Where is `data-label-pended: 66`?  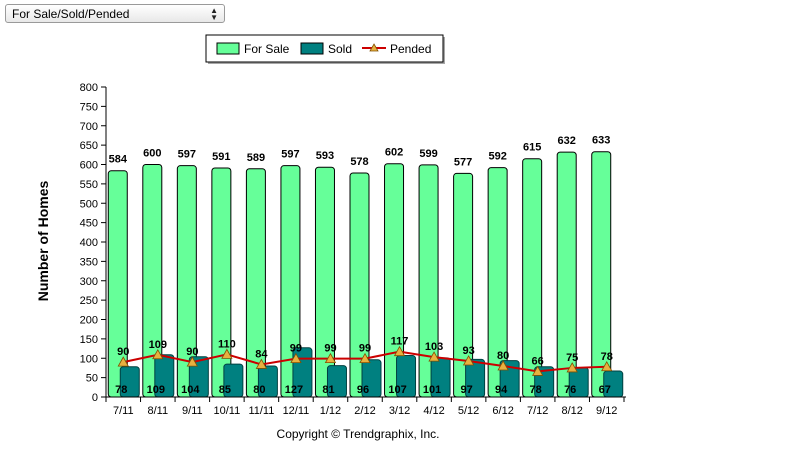
data-label-pended: 66 is located at coordinates (538, 361).